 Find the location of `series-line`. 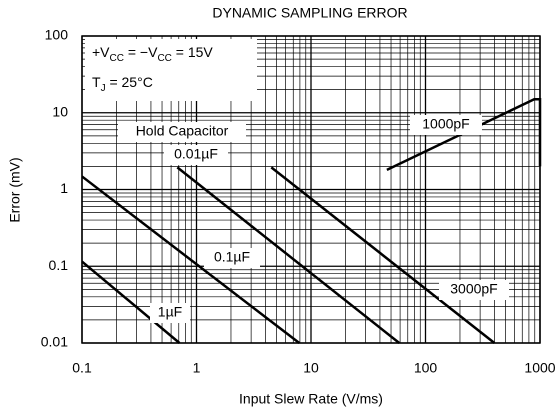

series-line is located at coordinates (131, 302).